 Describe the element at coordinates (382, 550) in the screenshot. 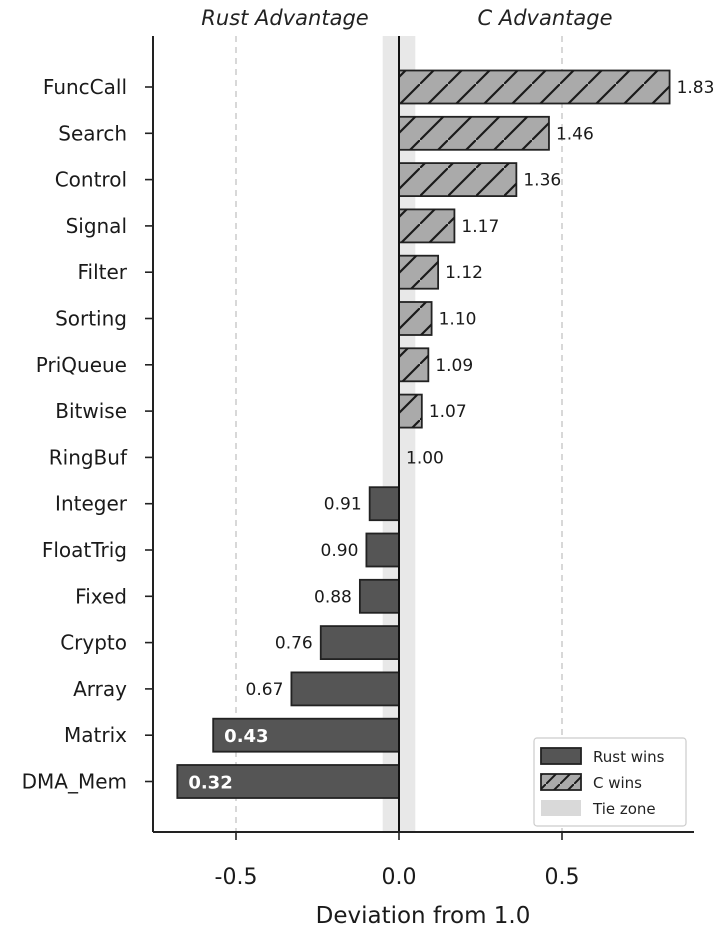

I see `bar-FloatTrig` at that location.